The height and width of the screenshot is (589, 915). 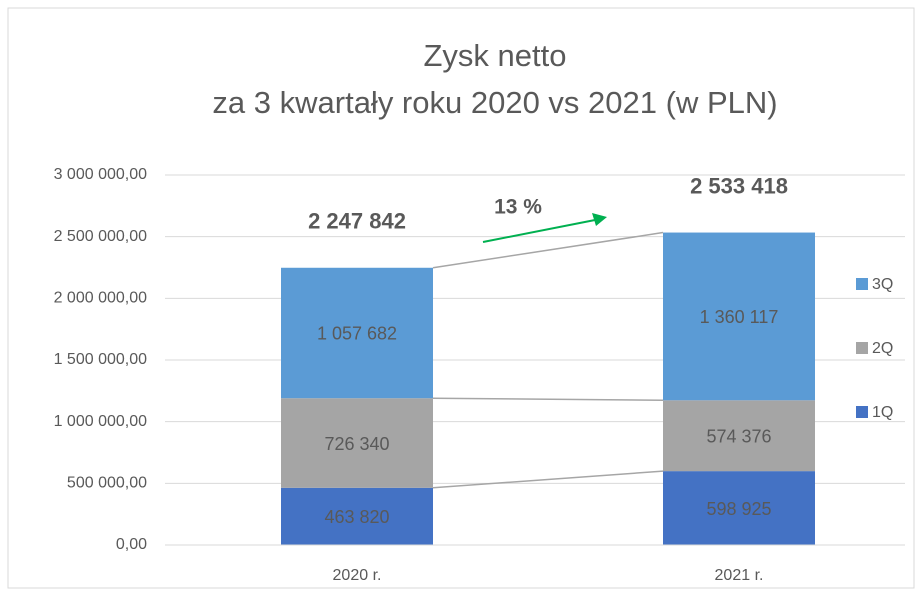 What do you see at coordinates (101, 298) in the screenshot?
I see `y-tick-label: 2 000 000,00` at bounding box center [101, 298].